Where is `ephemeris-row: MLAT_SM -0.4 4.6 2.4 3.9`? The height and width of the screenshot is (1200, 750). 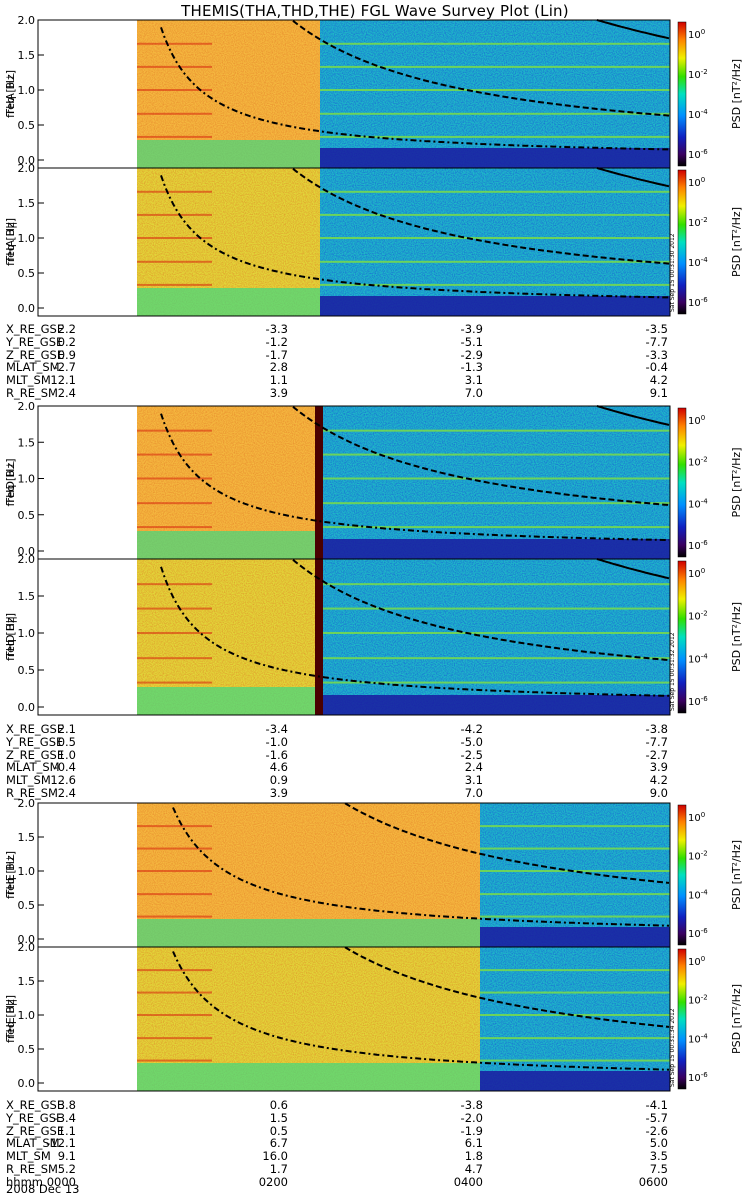
ephemeris-row: MLAT_SM -0.4 4.6 2.4 3.9 is located at coordinates (375, 767).